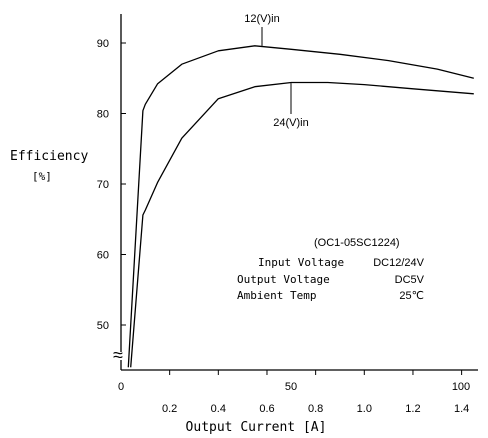 The height and width of the screenshot is (438, 488). I want to click on spec-output-label: Output Voltage, so click(283, 279).